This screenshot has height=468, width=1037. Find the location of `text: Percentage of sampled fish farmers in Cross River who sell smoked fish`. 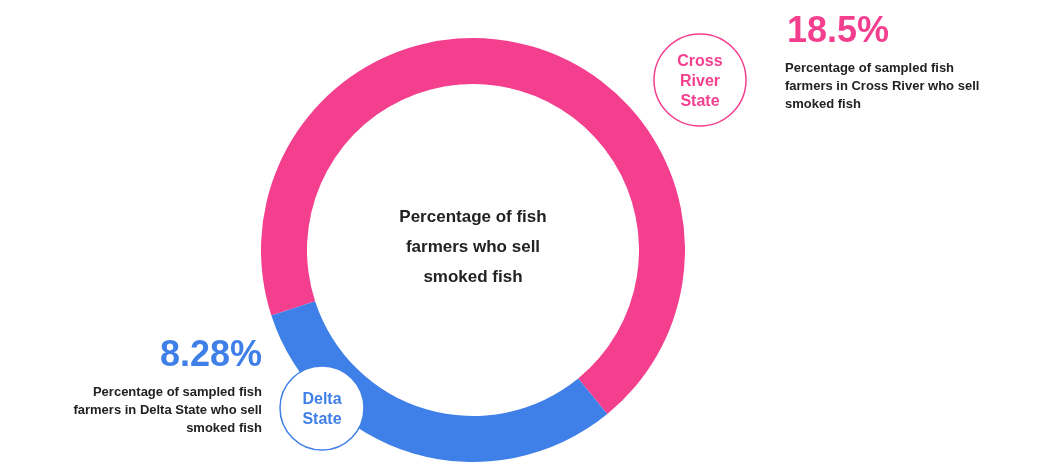

text: Percentage of sampled fish farmers in Cross River who sell smoked fish is located at coordinates (882, 85).